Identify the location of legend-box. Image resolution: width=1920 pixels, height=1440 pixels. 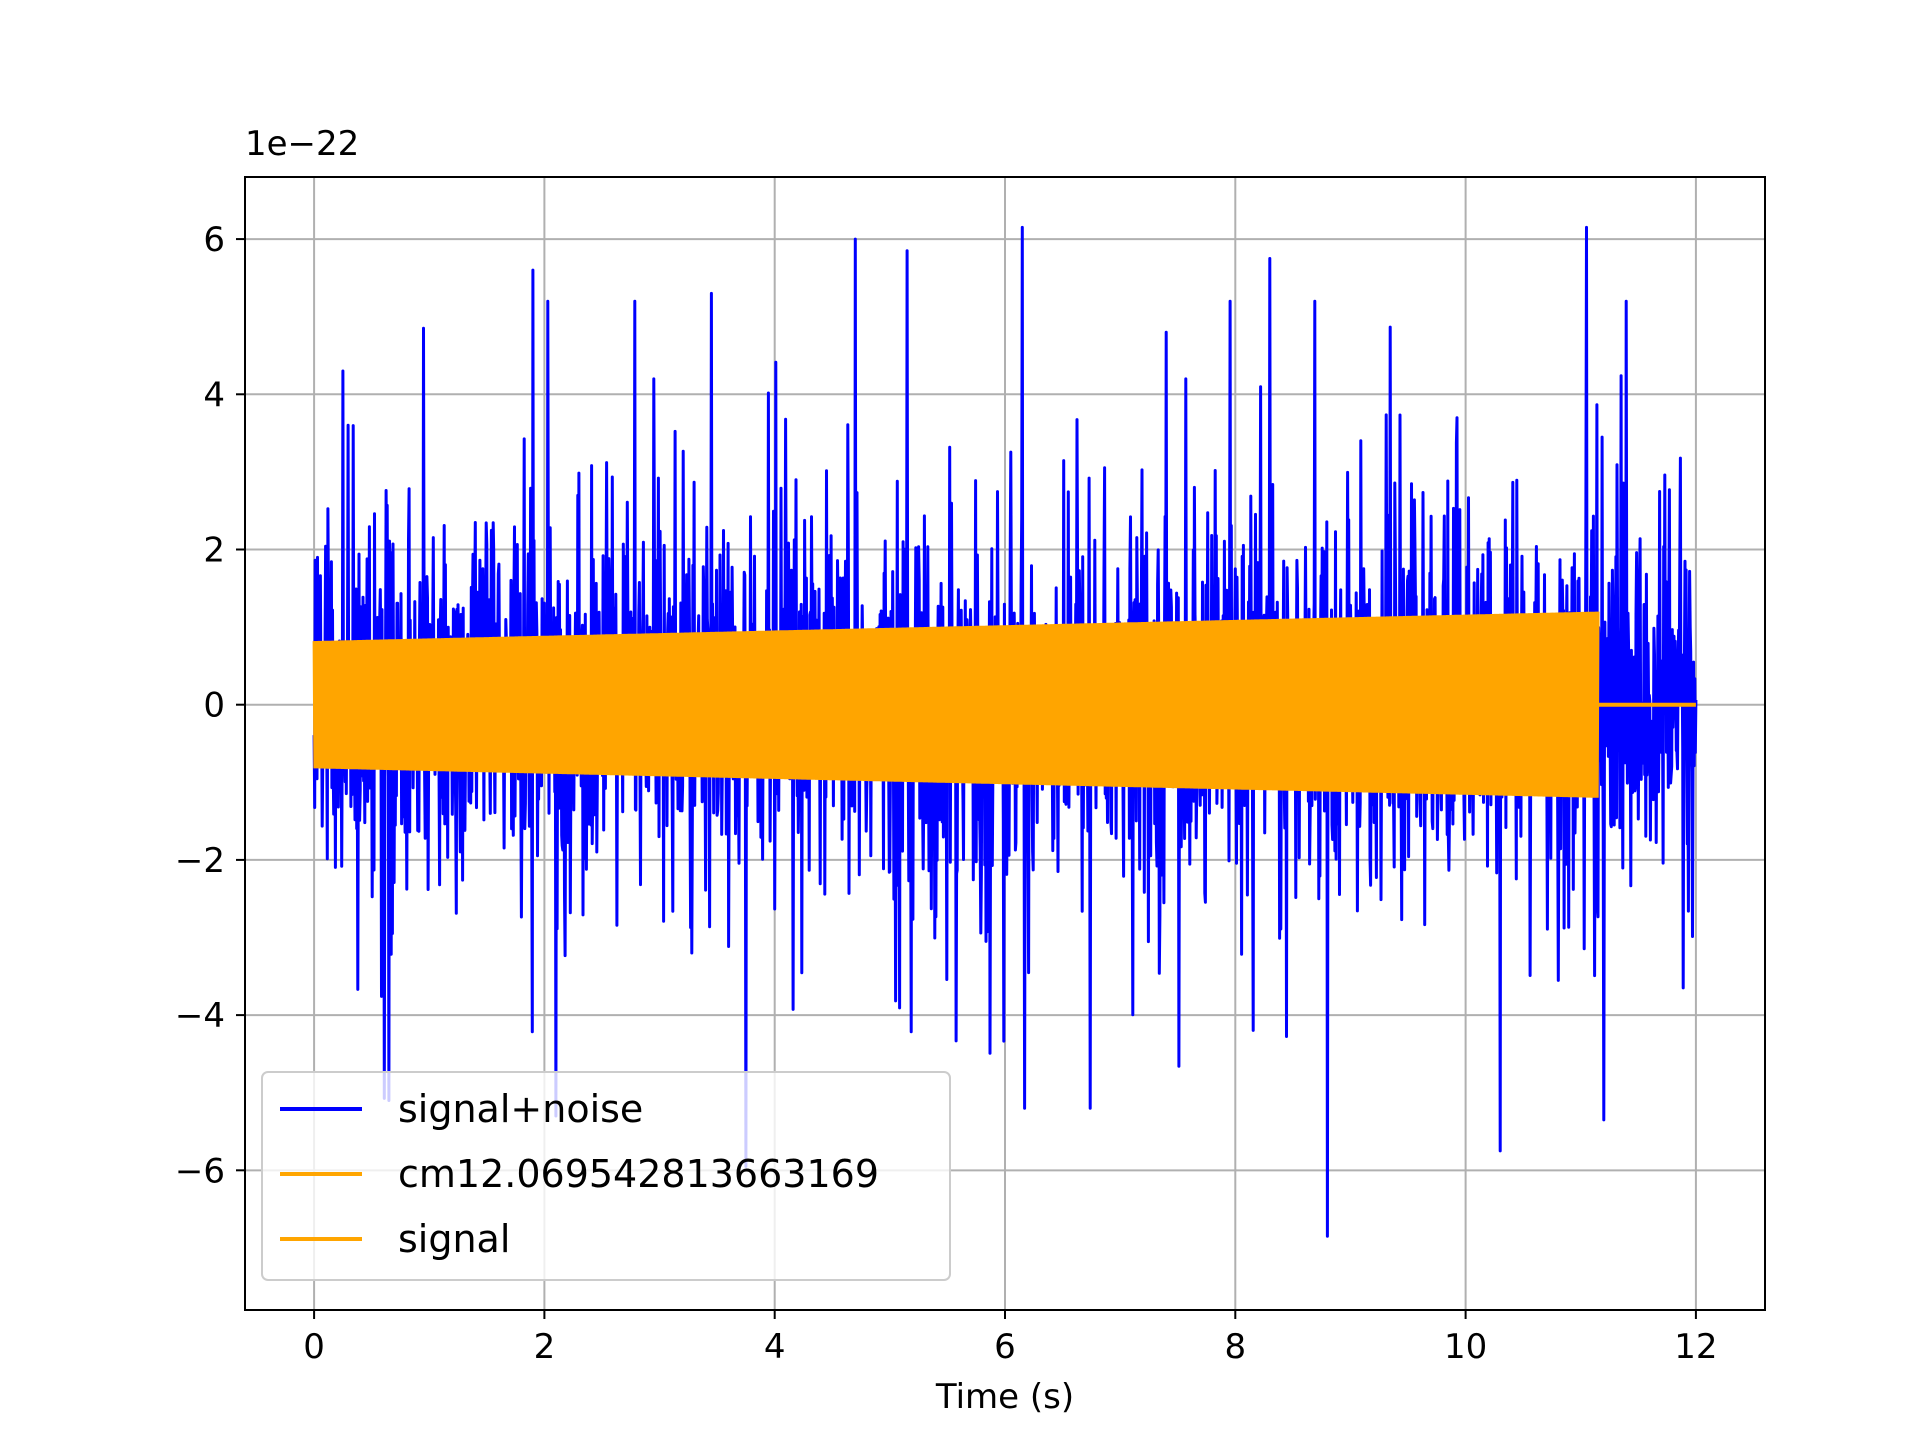
(606, 1176).